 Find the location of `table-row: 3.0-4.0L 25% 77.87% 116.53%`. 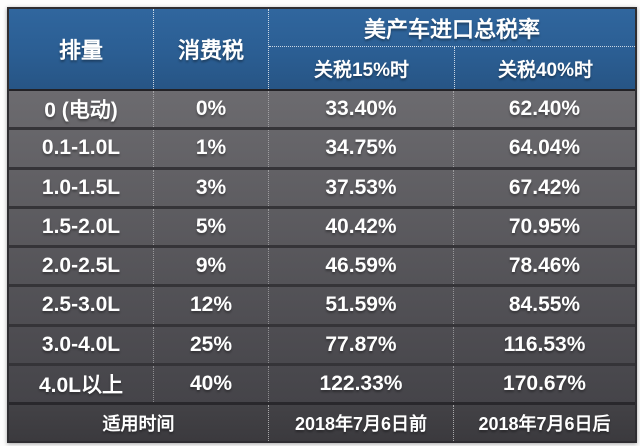

table-row: 3.0-4.0L 25% 77.87% 116.53% is located at coordinates (322, 343).